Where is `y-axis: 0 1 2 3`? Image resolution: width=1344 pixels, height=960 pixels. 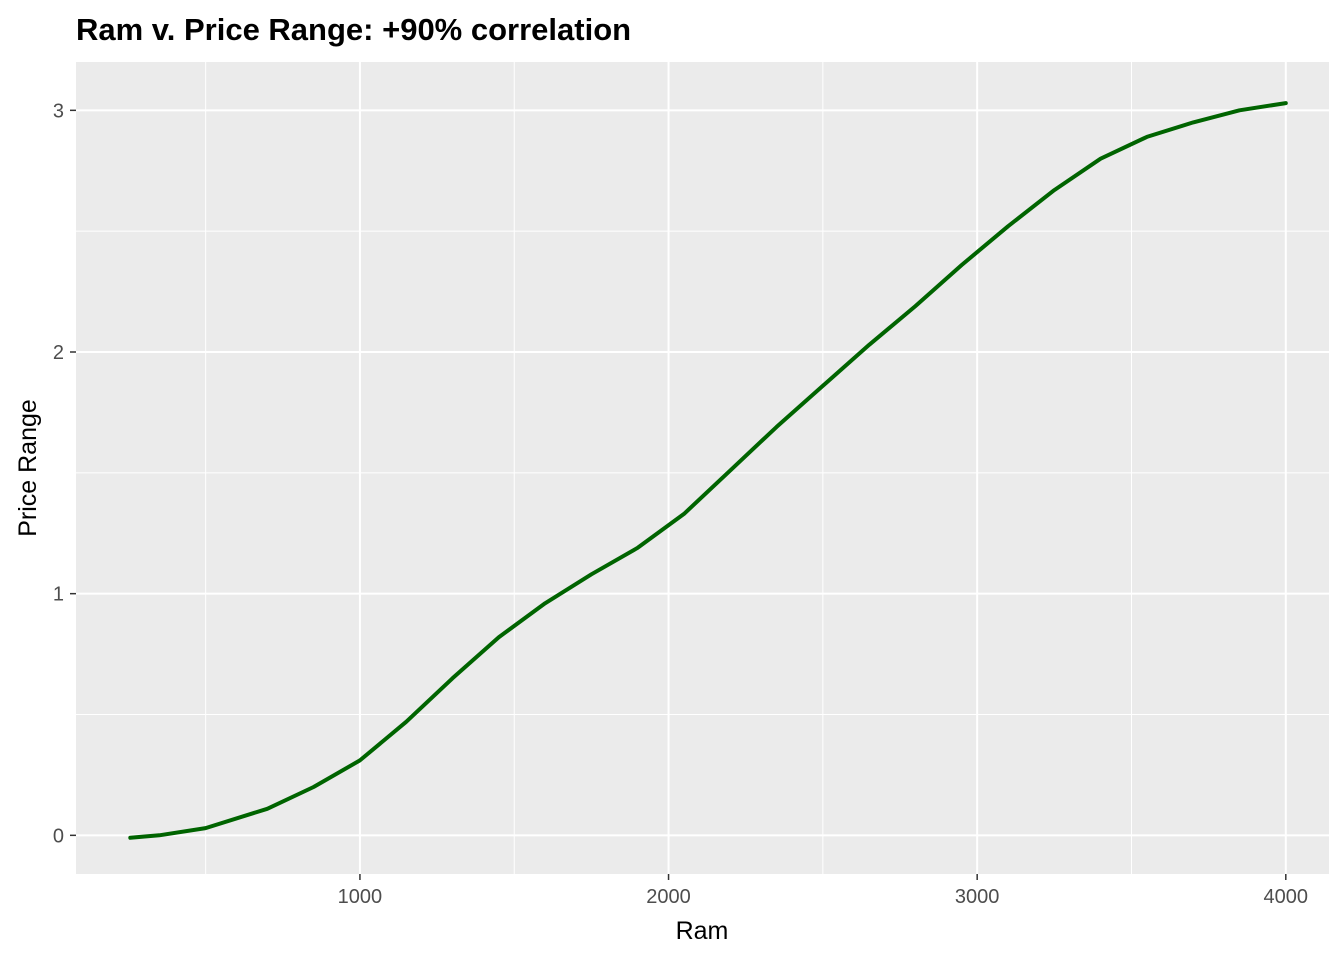 y-axis: 0 1 2 3 is located at coordinates (64, 473).